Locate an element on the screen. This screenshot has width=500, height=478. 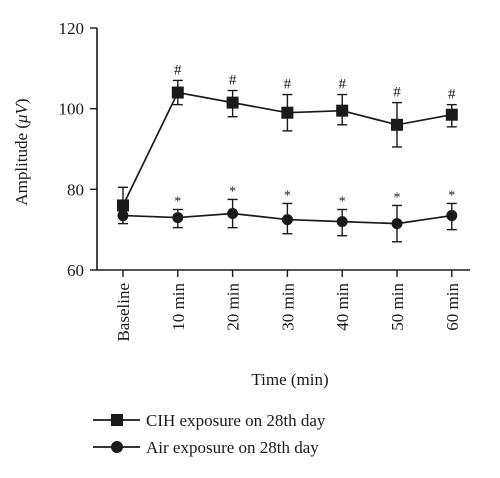
x-tick-label: 40 min is located at coordinates (342, 307).